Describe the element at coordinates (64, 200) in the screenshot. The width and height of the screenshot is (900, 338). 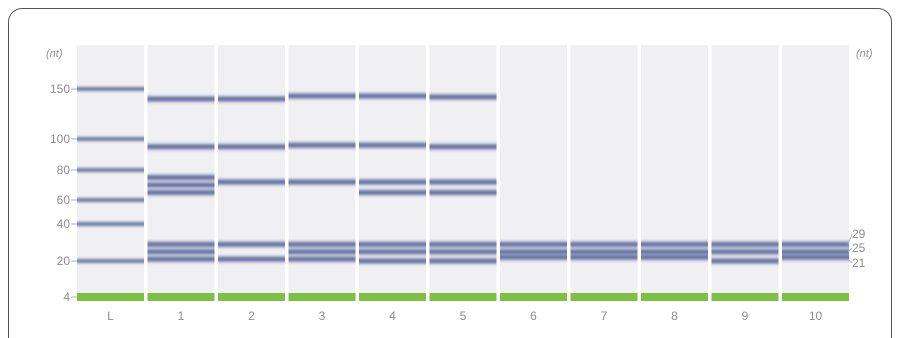
I see `size-tick-60: 60` at that location.